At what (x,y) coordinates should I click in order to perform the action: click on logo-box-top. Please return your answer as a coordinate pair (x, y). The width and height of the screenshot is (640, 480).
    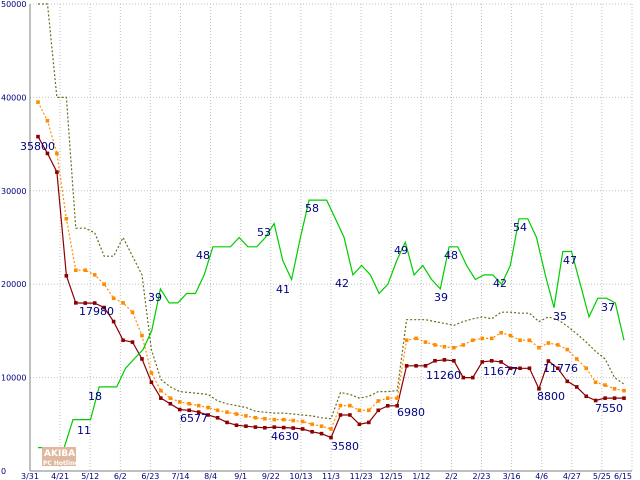
    Looking at the image, I should click on (59, 452).